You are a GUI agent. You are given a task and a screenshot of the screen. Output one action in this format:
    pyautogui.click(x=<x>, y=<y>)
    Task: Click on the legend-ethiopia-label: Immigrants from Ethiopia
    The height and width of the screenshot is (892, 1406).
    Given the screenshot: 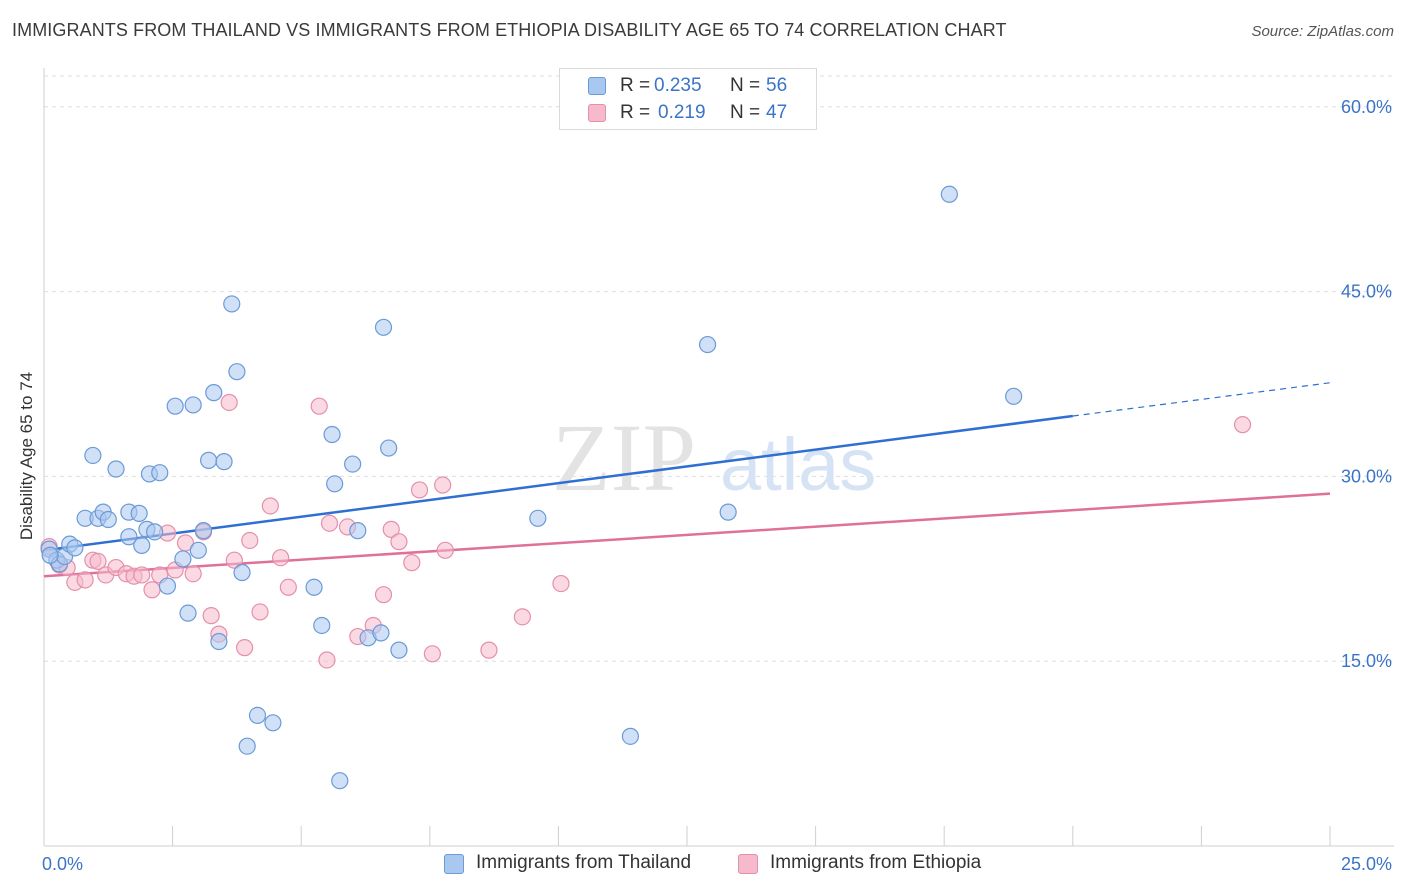 What is the action you would take?
    pyautogui.click(x=876, y=862)
    